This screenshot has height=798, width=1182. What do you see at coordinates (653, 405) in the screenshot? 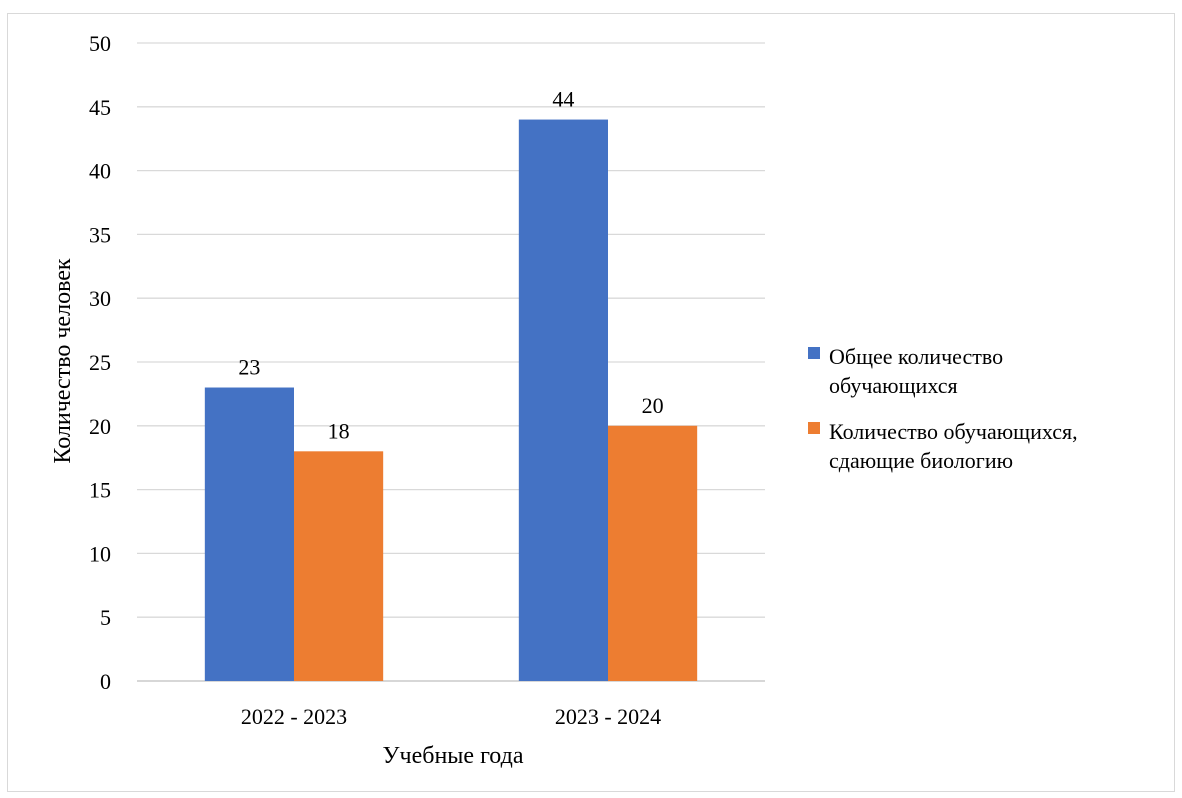
I see `data-label: 20` at bounding box center [653, 405].